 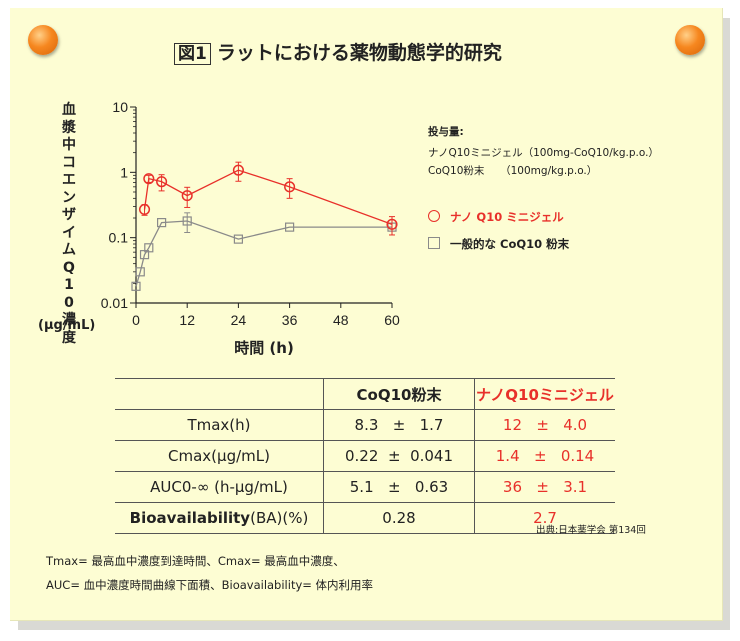 I want to click on dose-heading: 投与量:, so click(x=446, y=132).